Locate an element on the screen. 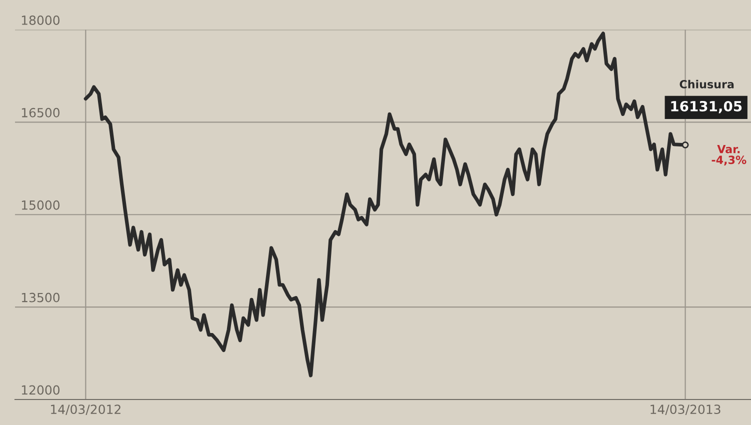 The height and width of the screenshot is (425, 751). x-tick-label: 14/03/2013 is located at coordinates (685, 410).